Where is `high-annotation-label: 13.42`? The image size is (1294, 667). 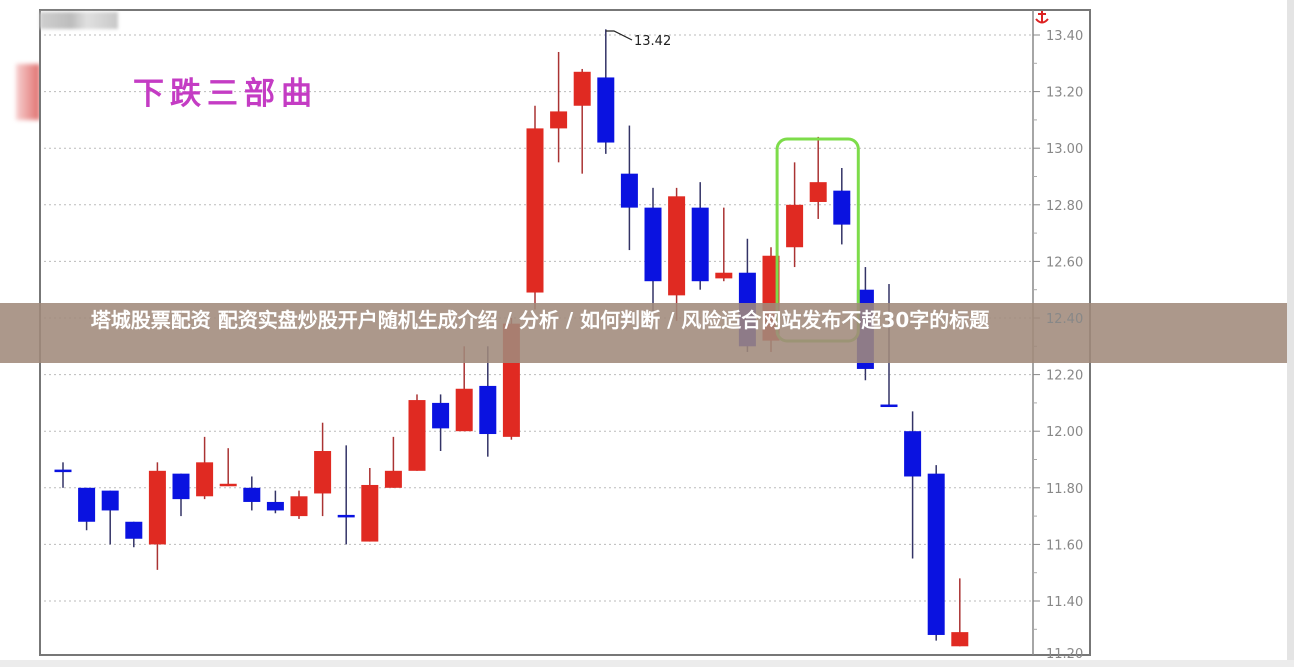
high-annotation-label: 13.42 is located at coordinates (652, 41).